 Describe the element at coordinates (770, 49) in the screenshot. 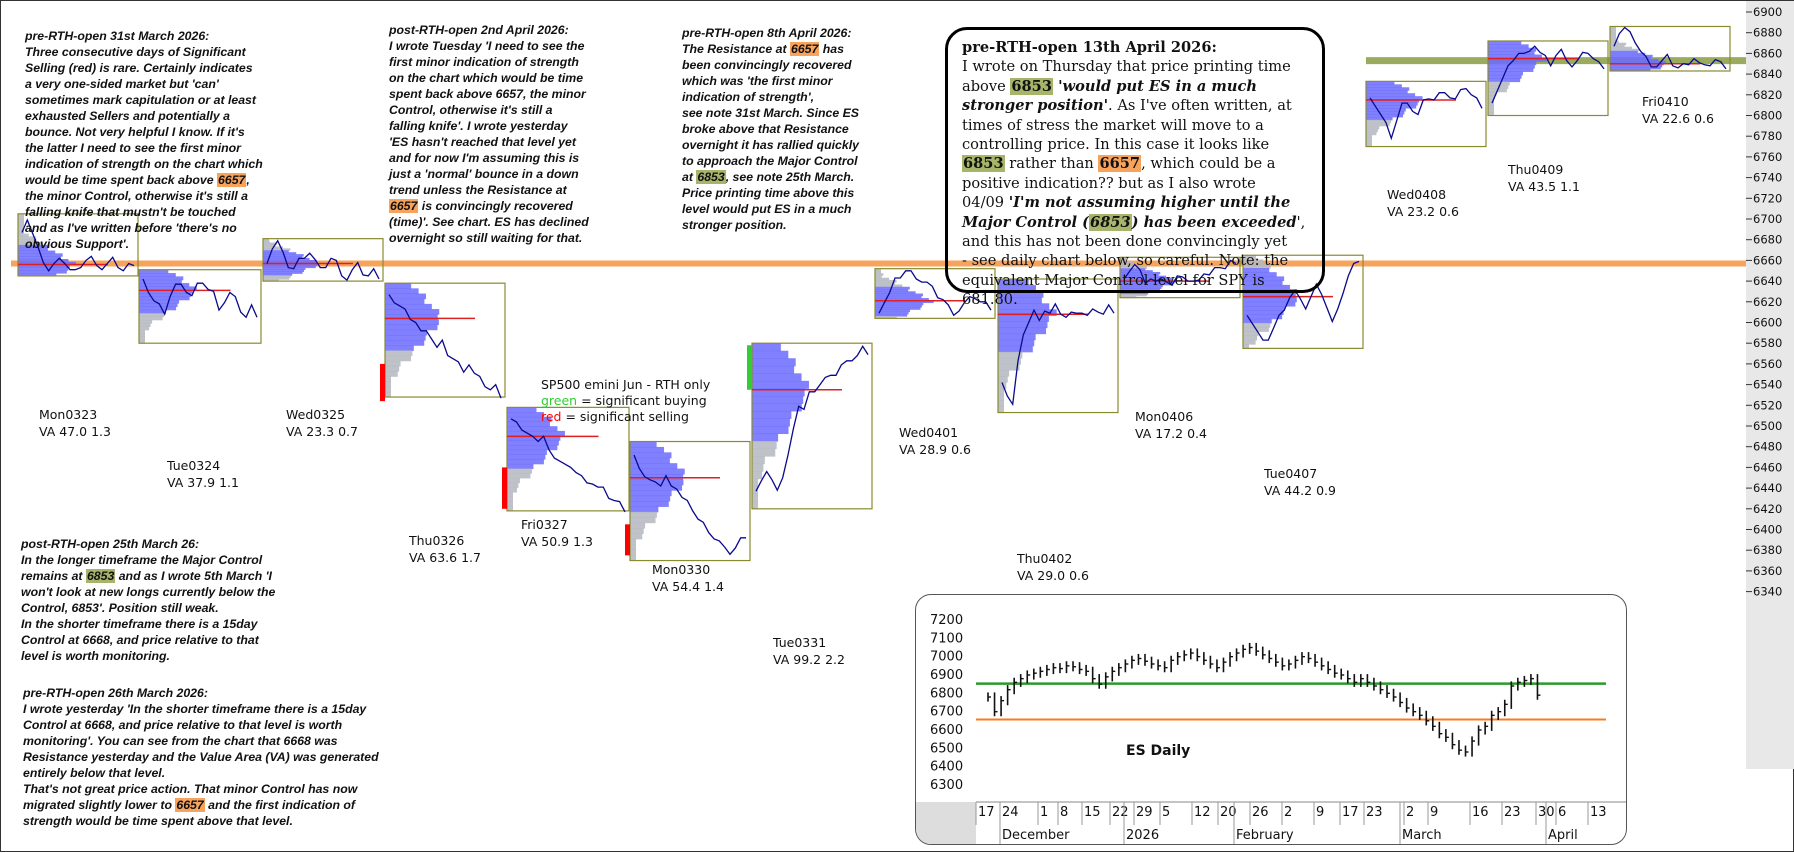

I see `note-line: The Resistance at 6657 has` at that location.